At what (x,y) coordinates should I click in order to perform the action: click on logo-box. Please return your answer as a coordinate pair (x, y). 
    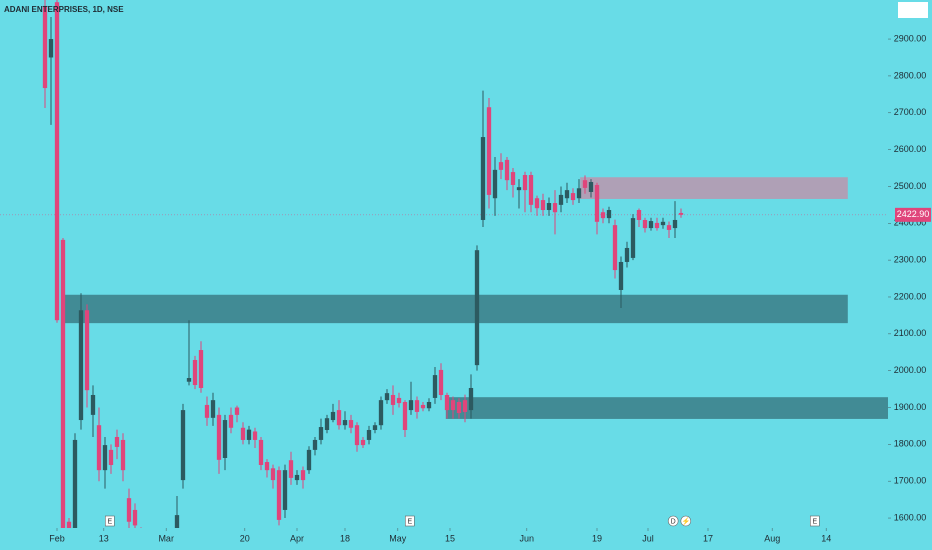
    Looking at the image, I should click on (913, 10).